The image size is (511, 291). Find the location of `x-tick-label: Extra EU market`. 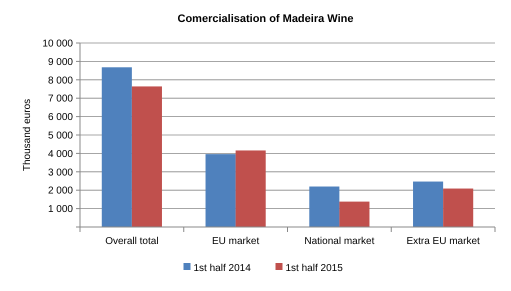

x-tick-label: Extra EU market is located at coordinates (443, 241).